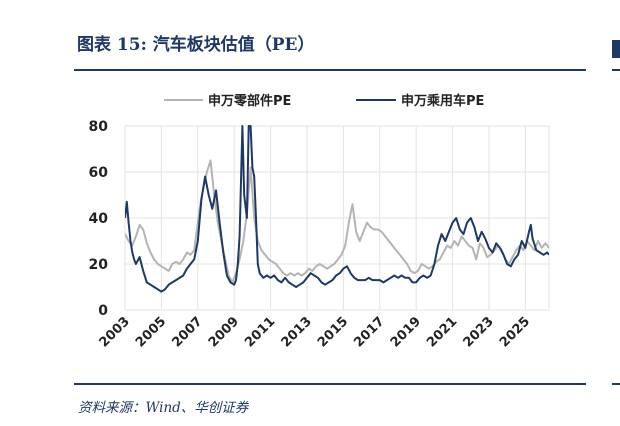 Image resolution: width=620 pixels, height=426 pixels. Describe the element at coordinates (99, 173) in the screenshot. I see `y-tick-label: 60` at that location.